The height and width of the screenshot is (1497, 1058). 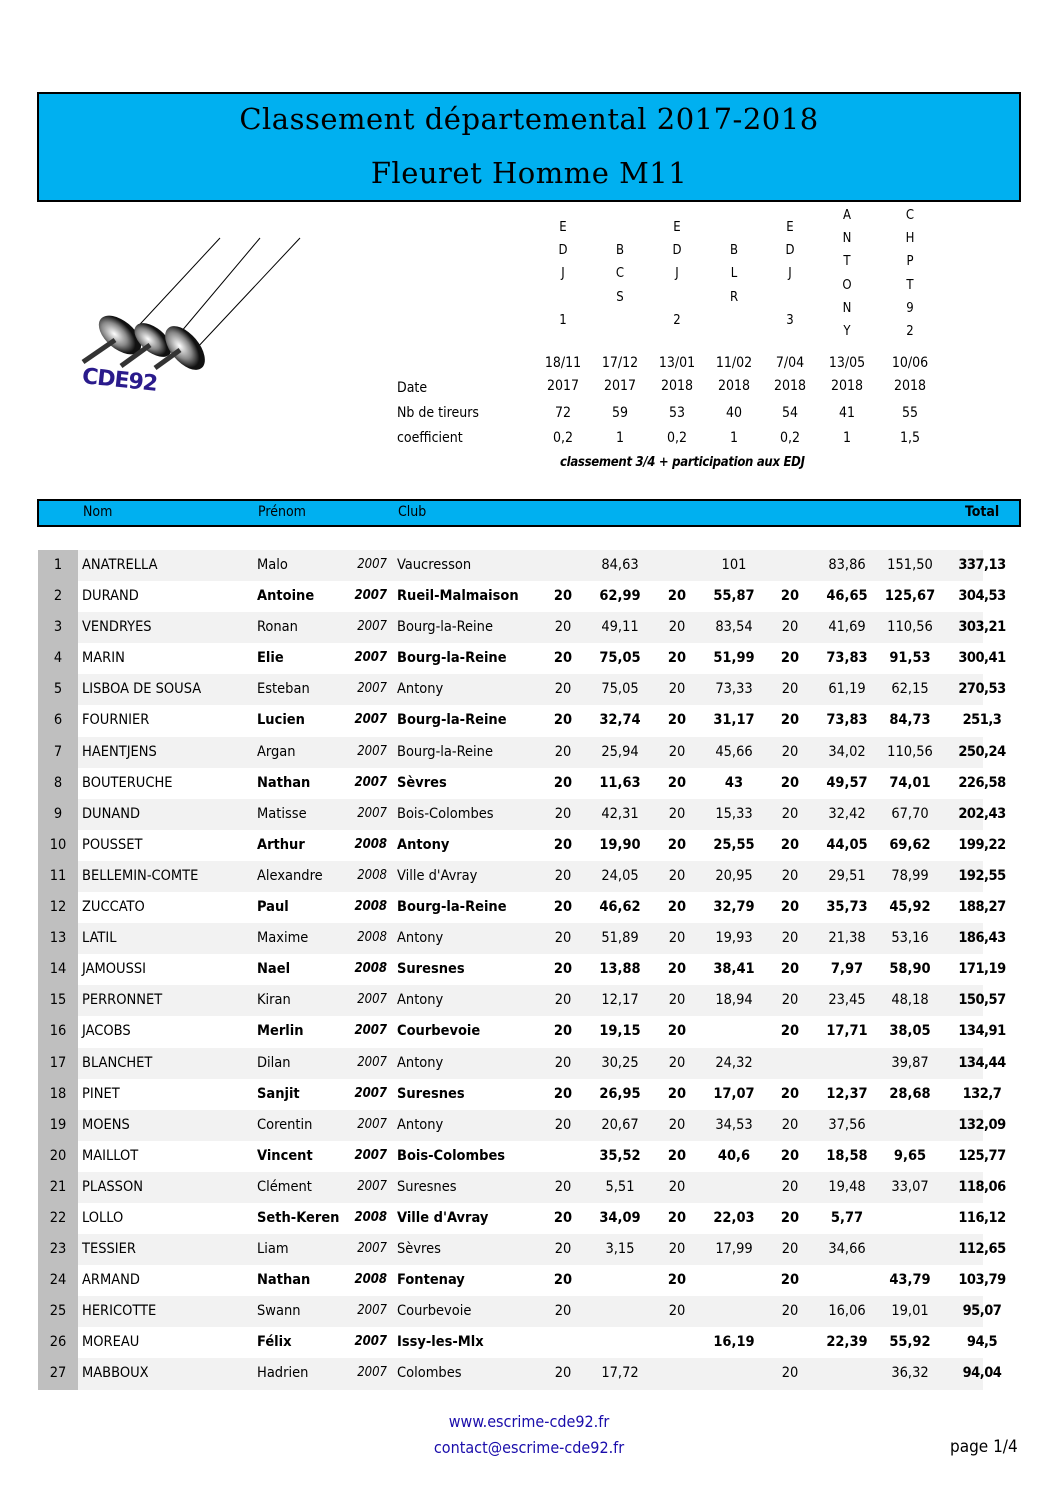 I want to click on club: Vaucresson, so click(x=434, y=565).